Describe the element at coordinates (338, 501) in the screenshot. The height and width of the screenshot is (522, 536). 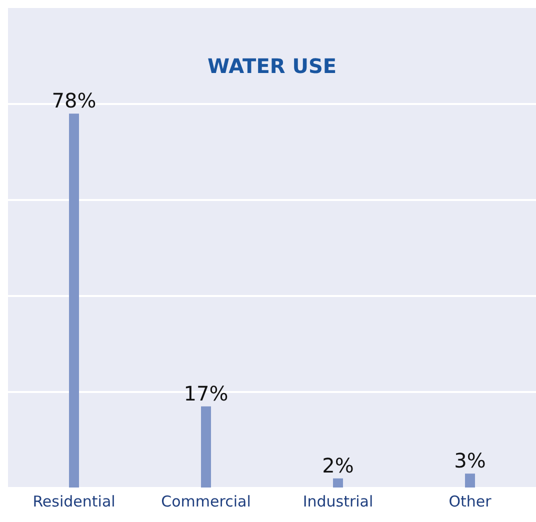
I see `x-tick-label: Industrial` at that location.